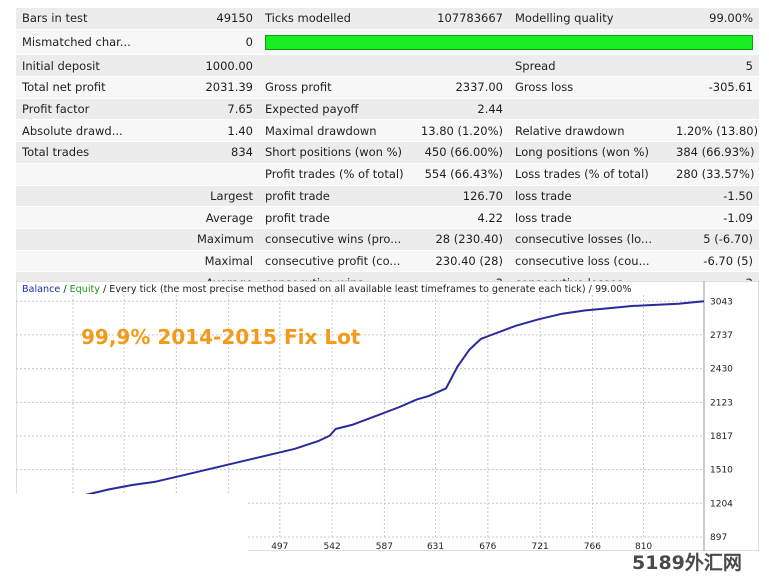 The width and height of the screenshot is (769, 586). Describe the element at coordinates (384, 546) in the screenshot. I see `x-tick-label: 587` at that location.